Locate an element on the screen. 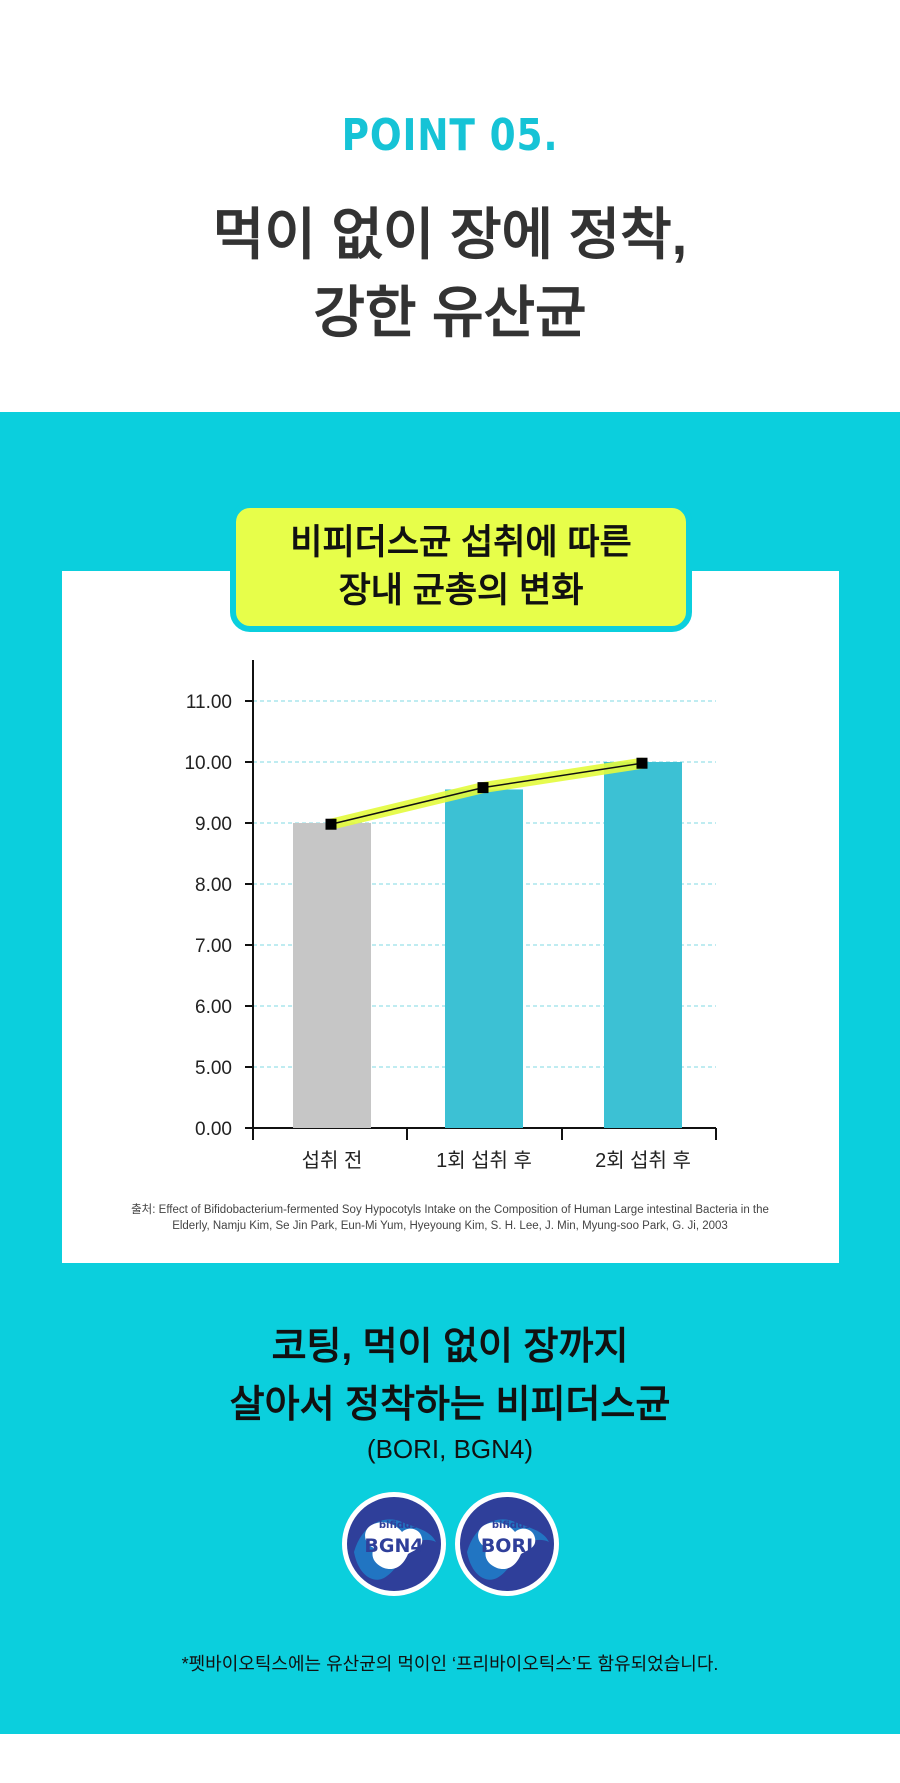 The height and width of the screenshot is (1783, 900). y-tick-label: 9.00 is located at coordinates (213, 824).